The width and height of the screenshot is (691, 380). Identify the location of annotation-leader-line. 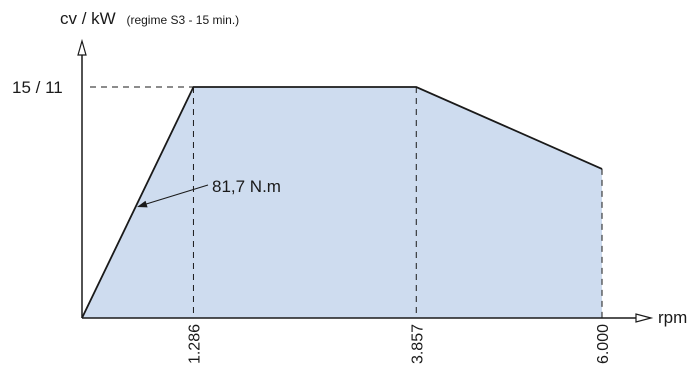
(175, 195).